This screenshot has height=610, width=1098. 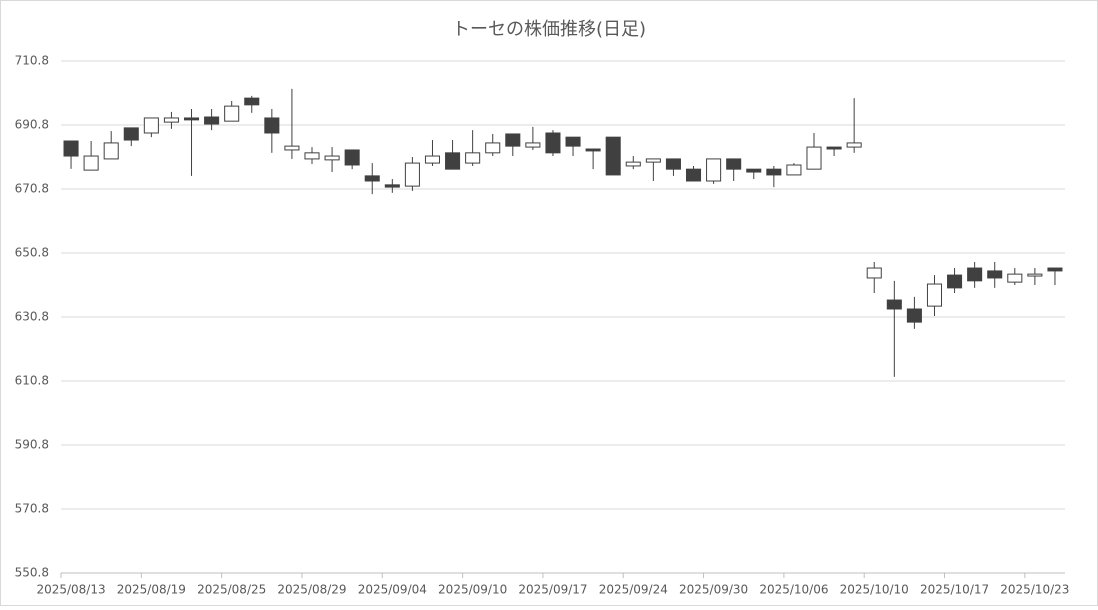 What do you see at coordinates (472, 590) in the screenshot?
I see `x-tick-label: 2025/09/10` at bounding box center [472, 590].